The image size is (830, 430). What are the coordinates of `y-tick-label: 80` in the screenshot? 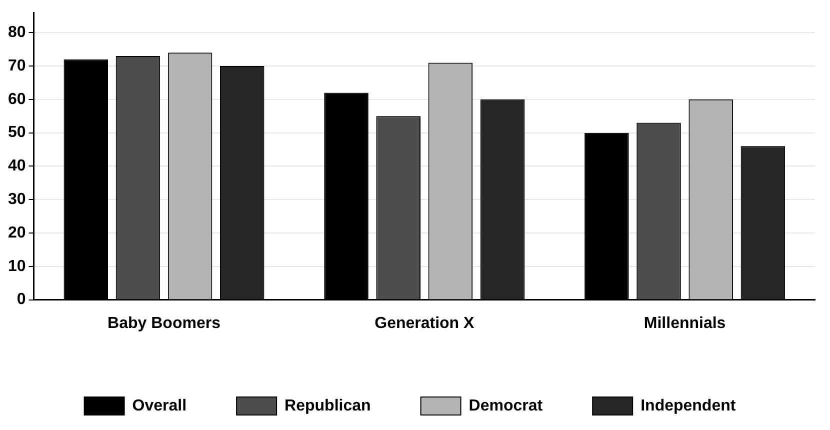 It's located at (17, 33).